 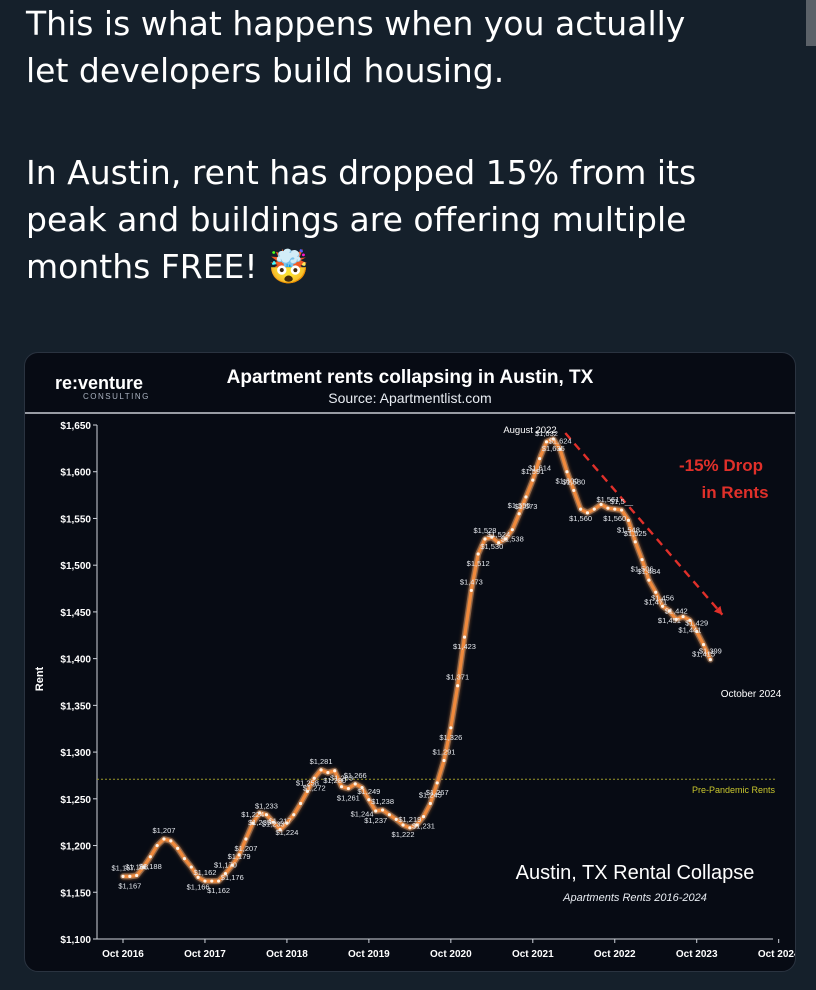 What do you see at coordinates (245, 848) in the screenshot?
I see `data-label: $1,207` at bounding box center [245, 848].